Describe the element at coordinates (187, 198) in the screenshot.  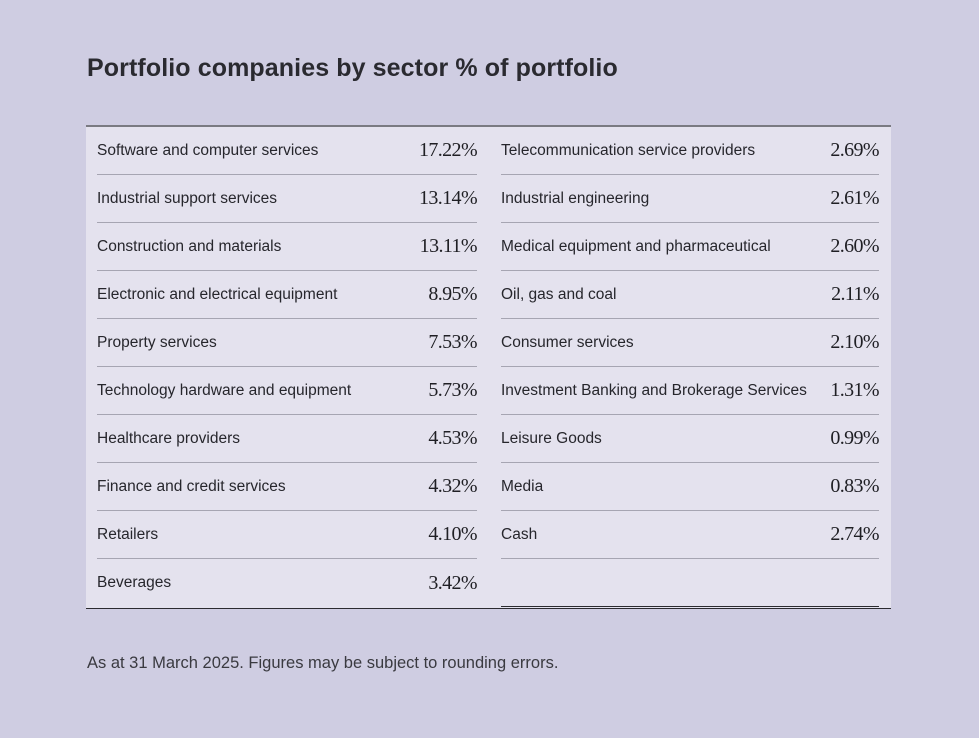
I see `sector-label: Industrial support services` at that location.